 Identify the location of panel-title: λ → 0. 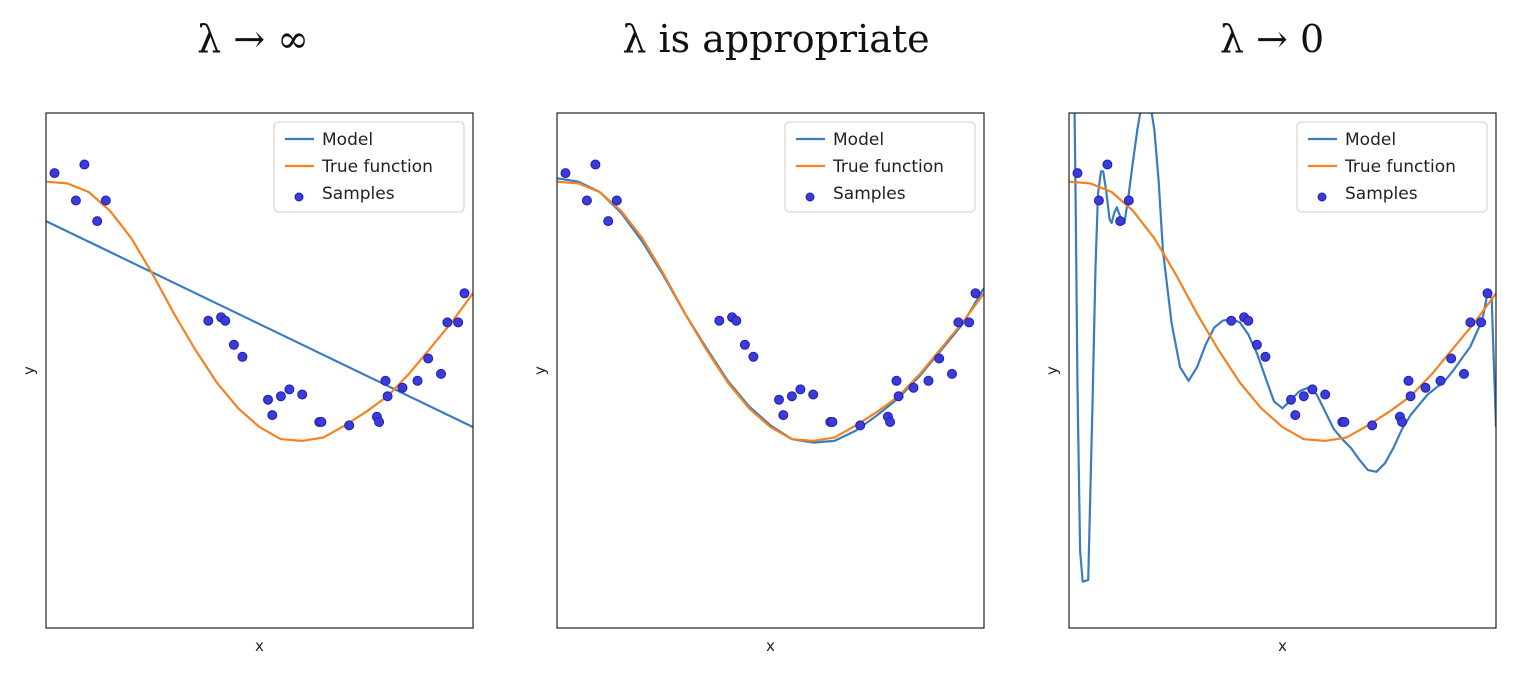
(1272, 39).